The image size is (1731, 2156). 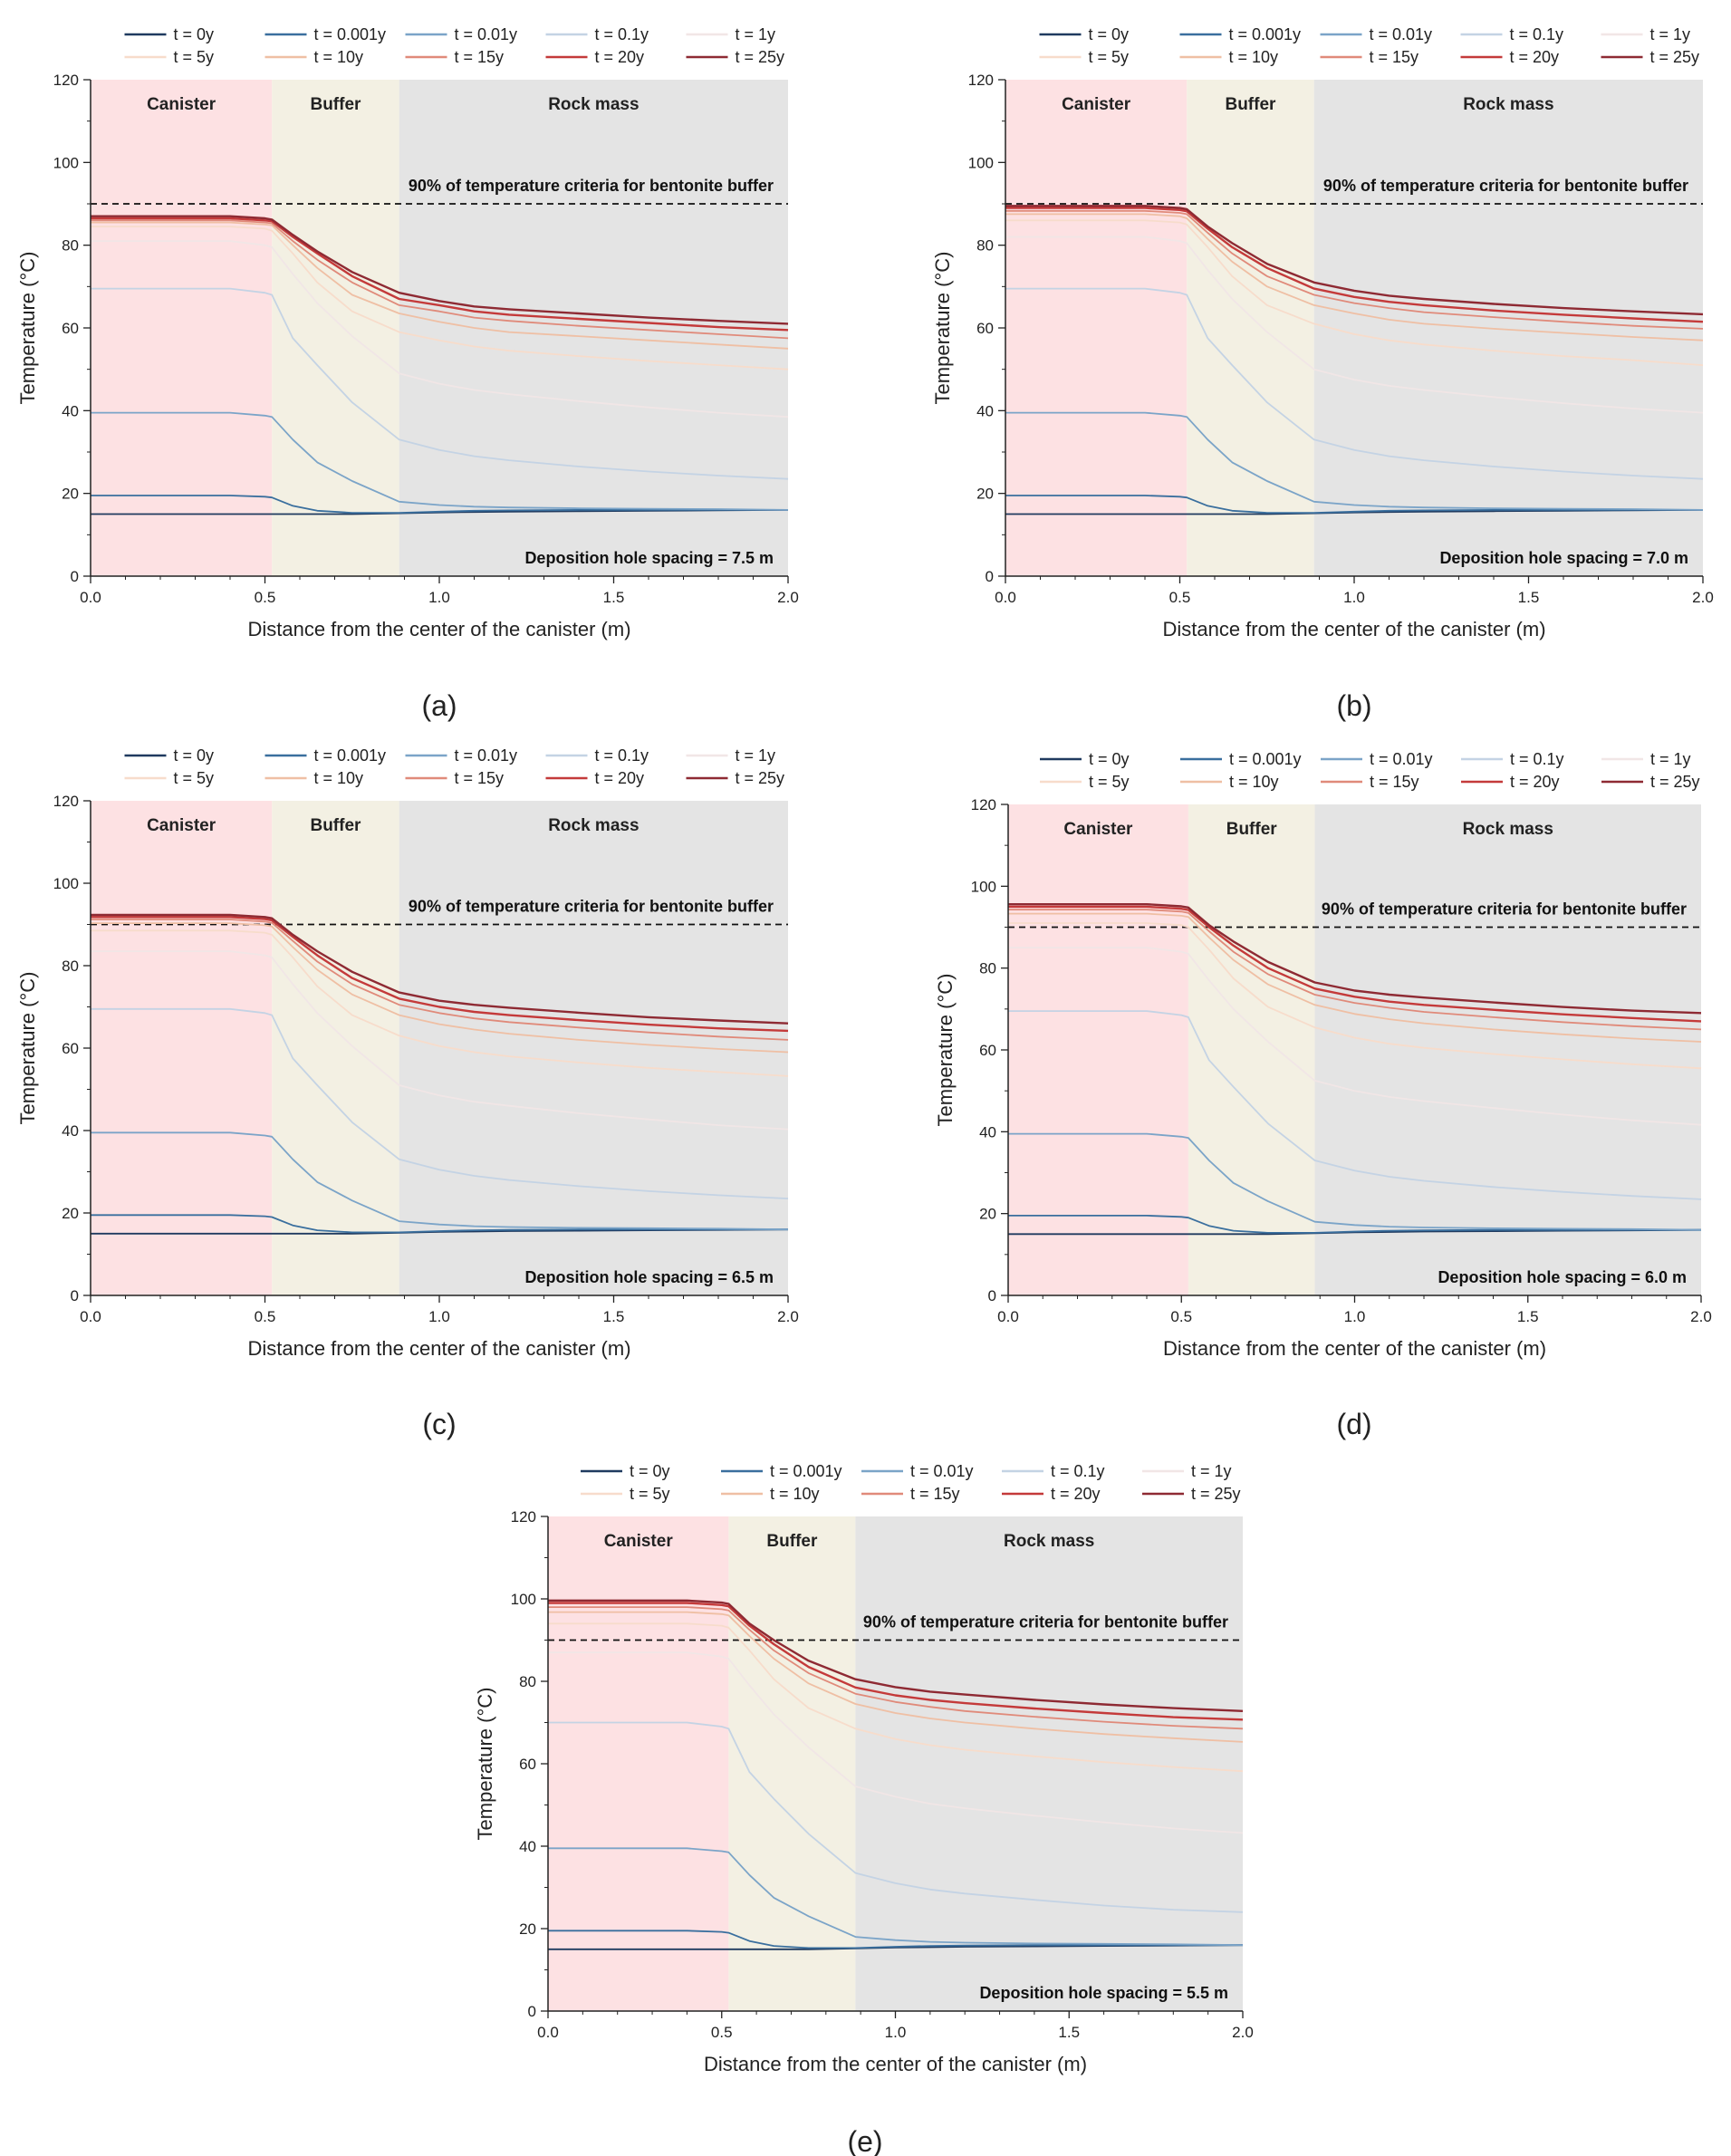 What do you see at coordinates (1110, 57) in the screenshot?
I see `legend-label: t = 5y` at bounding box center [1110, 57].